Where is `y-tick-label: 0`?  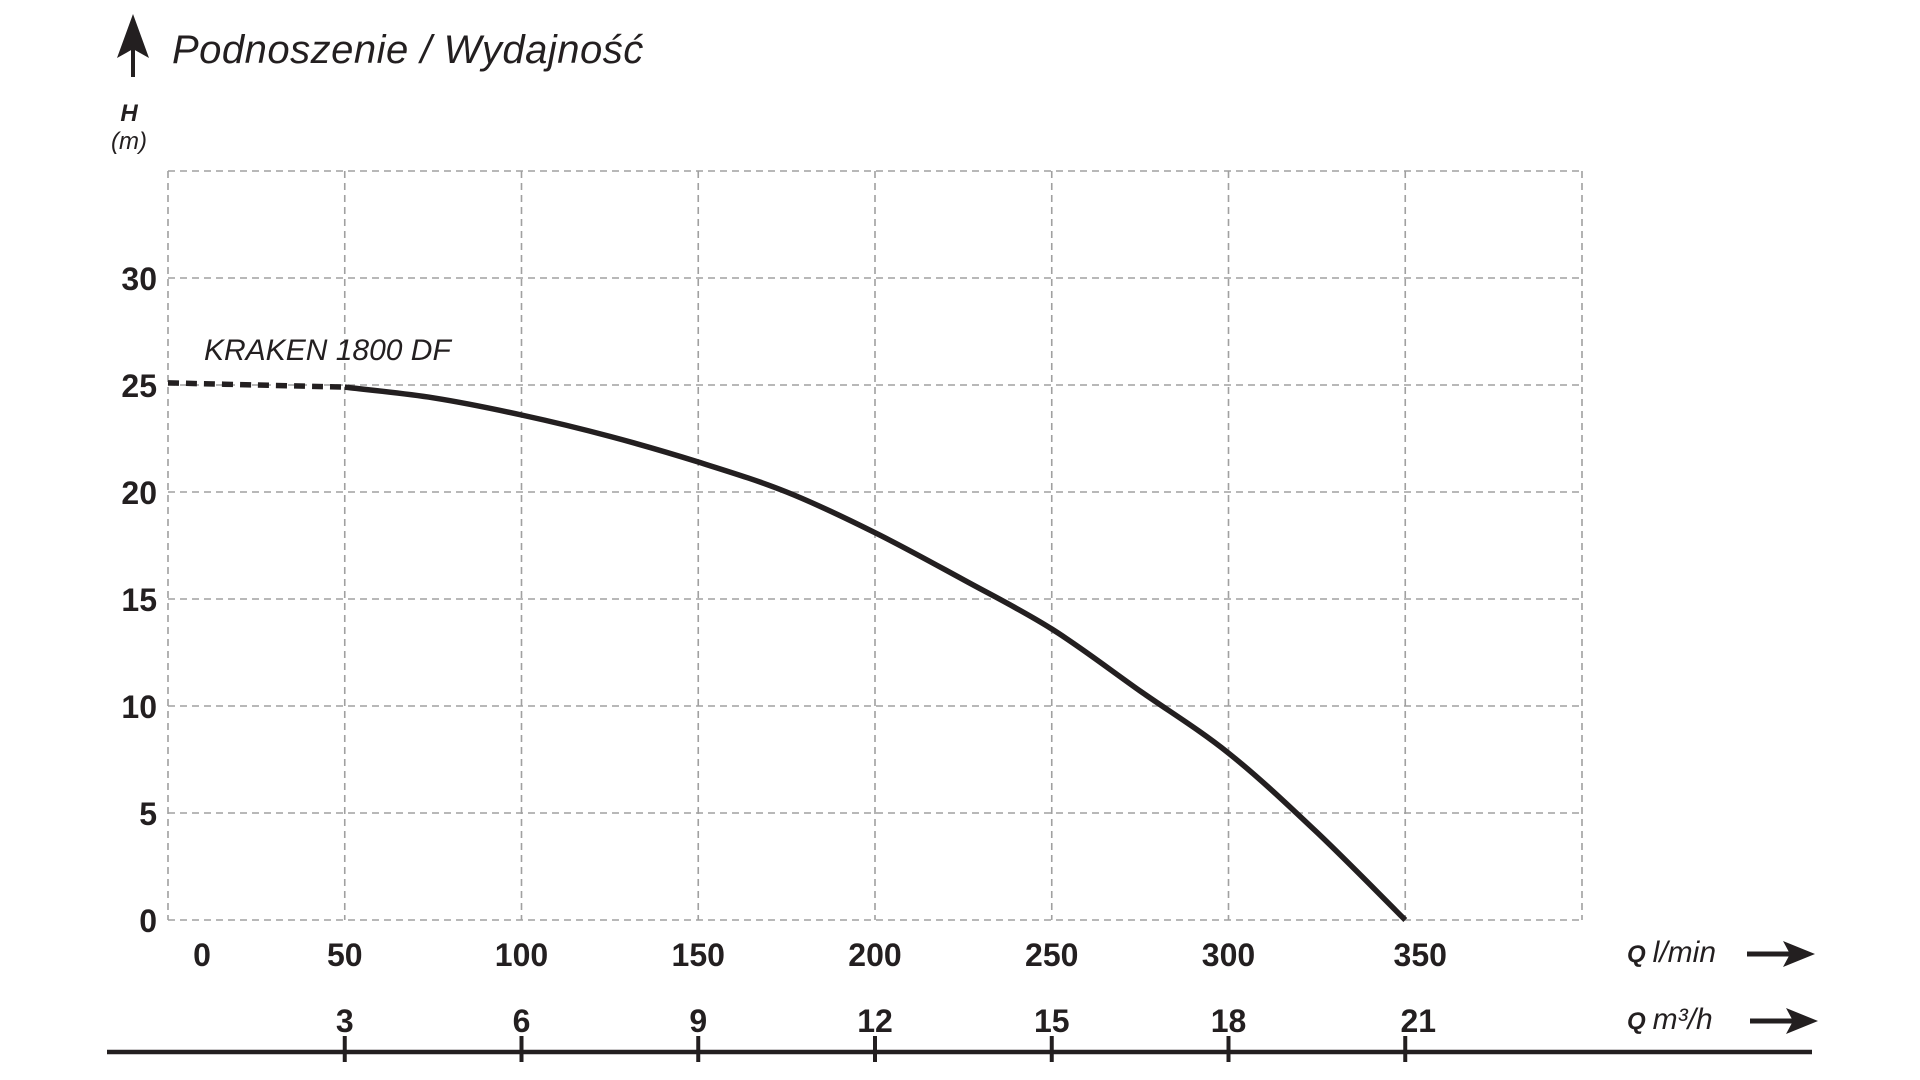 y-tick-label: 0 is located at coordinates (148, 921).